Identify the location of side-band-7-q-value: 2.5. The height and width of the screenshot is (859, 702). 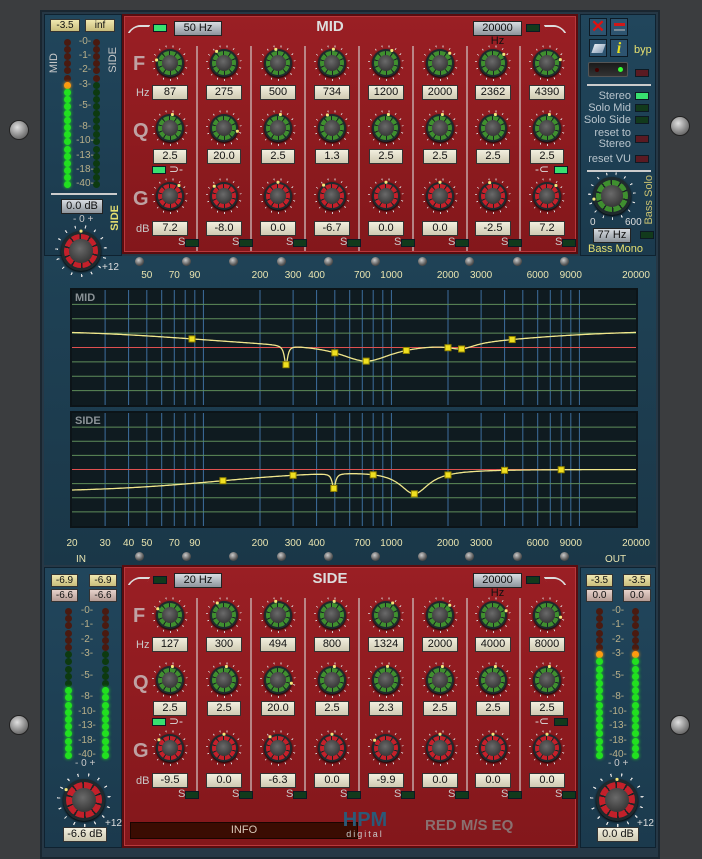
(493, 708).